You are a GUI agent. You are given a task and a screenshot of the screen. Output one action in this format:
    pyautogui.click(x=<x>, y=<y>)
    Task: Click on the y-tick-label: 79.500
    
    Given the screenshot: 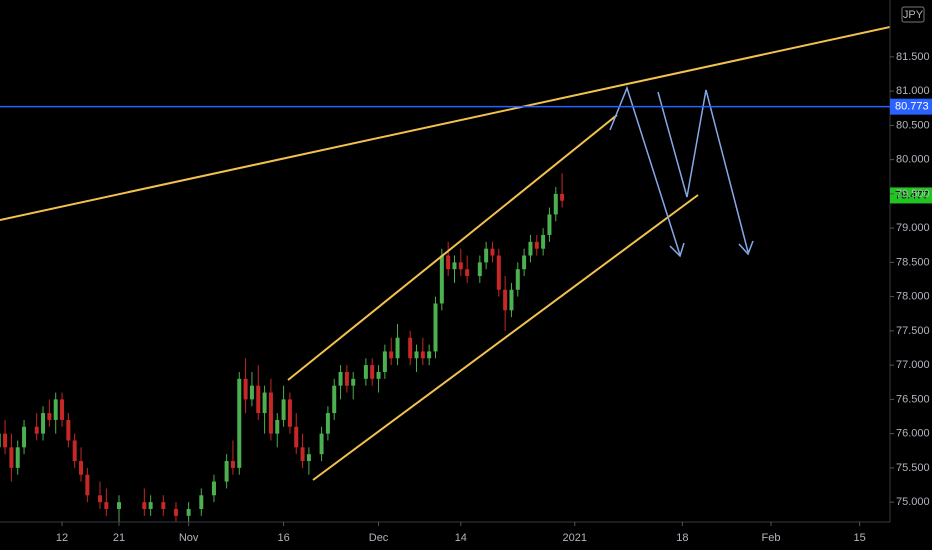 What is the action you would take?
    pyautogui.click(x=913, y=194)
    